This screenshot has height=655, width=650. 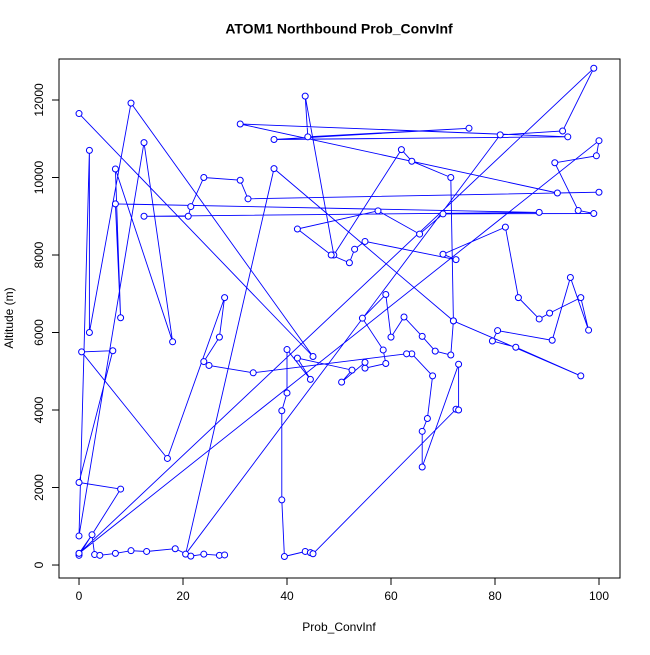 What do you see at coordinates (391, 596) in the screenshot?
I see `x-tick-label: 60` at bounding box center [391, 596].